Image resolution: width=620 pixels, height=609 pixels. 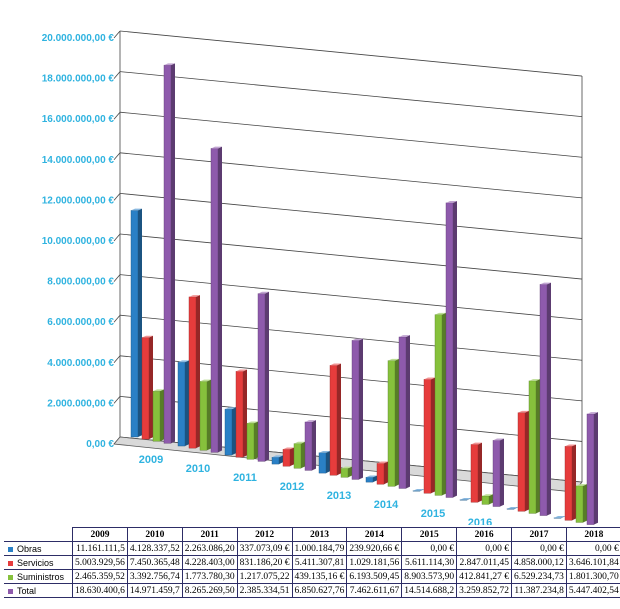 What do you see at coordinates (319, 562) in the screenshot?
I see `table-cell: 5.411.307,81` at bounding box center [319, 562].